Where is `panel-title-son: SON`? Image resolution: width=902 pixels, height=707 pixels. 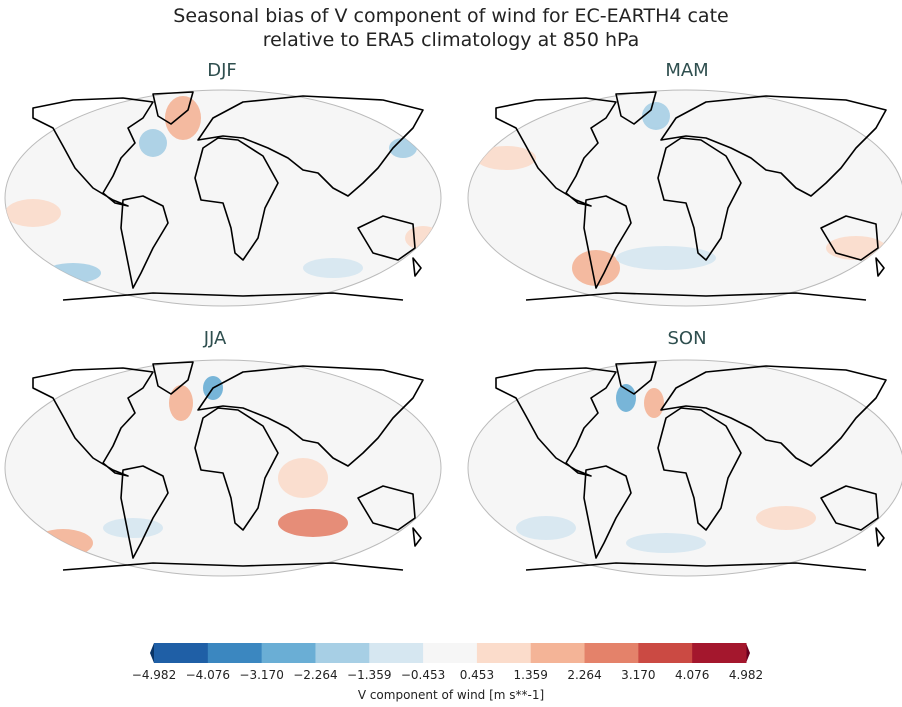 panel-title-son: SON is located at coordinates (687, 338).